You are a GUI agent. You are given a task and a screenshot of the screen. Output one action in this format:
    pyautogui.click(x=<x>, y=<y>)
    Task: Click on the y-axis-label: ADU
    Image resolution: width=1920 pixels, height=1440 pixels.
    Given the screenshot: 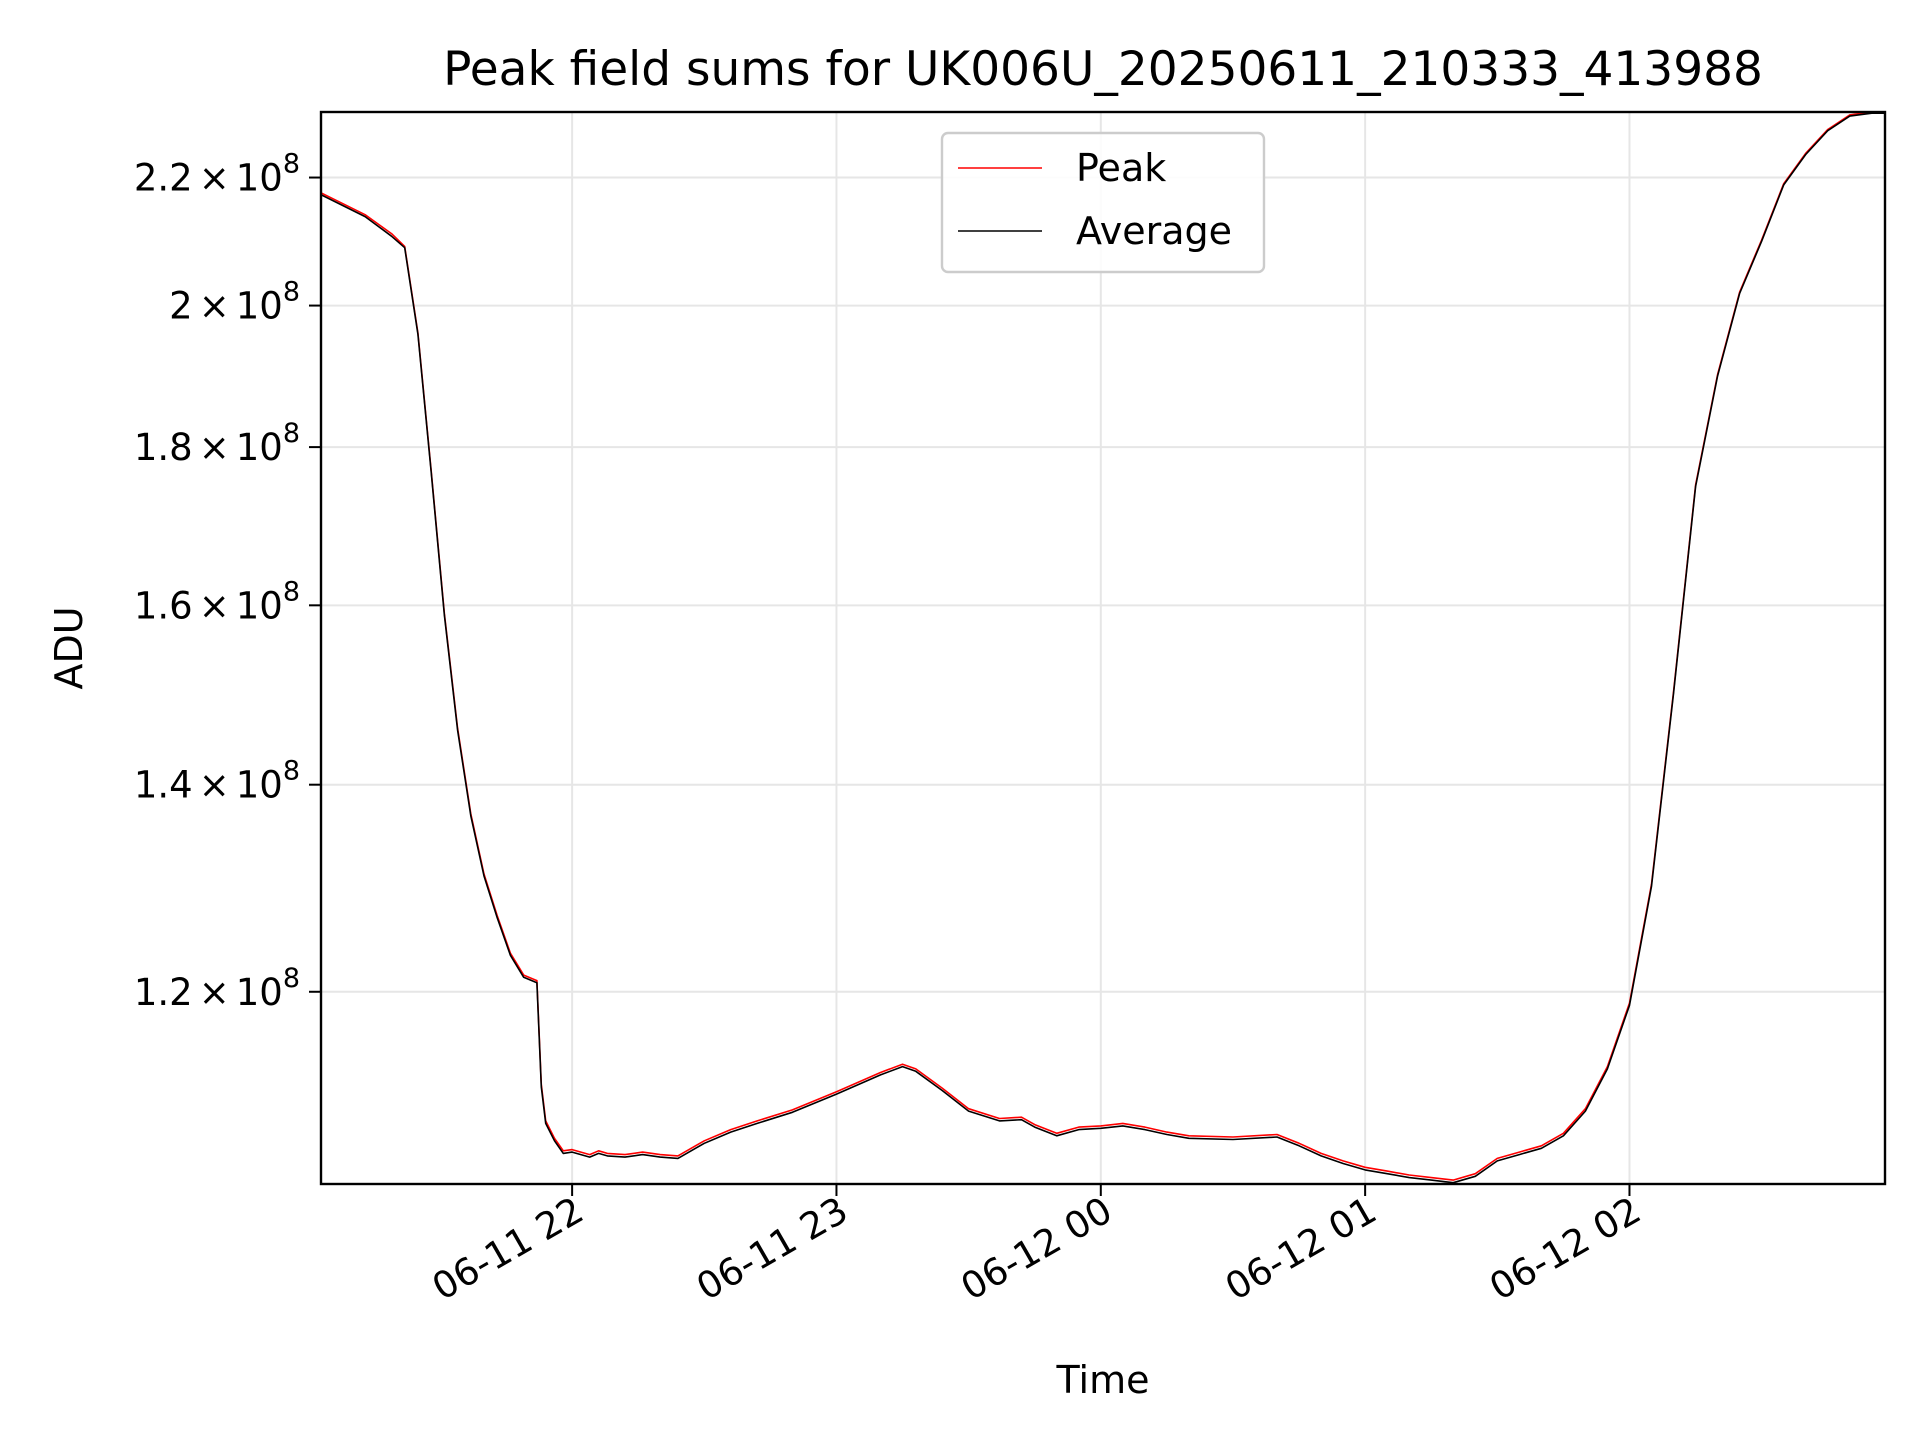 What is the action you would take?
    pyautogui.click(x=69, y=647)
    